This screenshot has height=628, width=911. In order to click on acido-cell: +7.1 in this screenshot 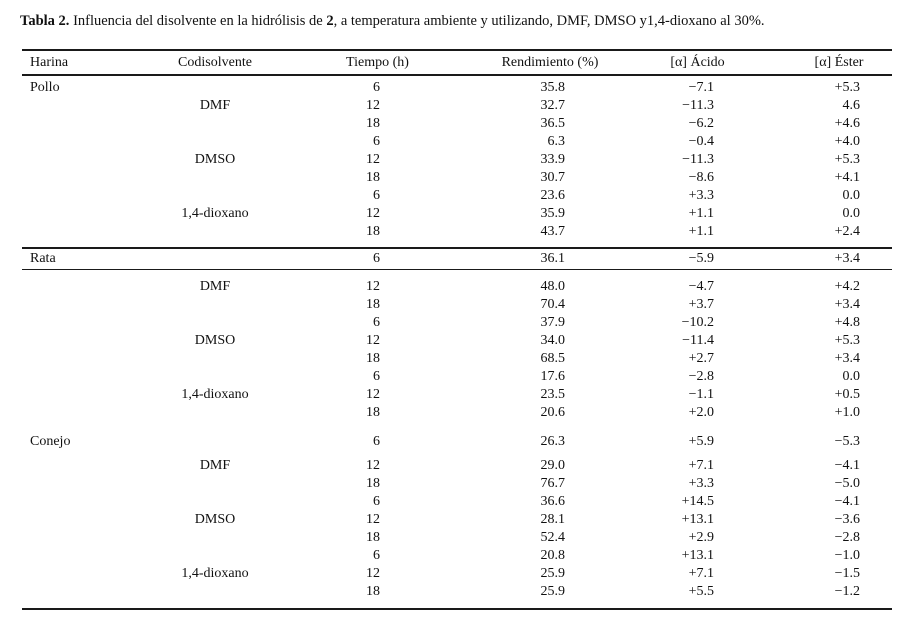, I will do `click(701, 465)`.